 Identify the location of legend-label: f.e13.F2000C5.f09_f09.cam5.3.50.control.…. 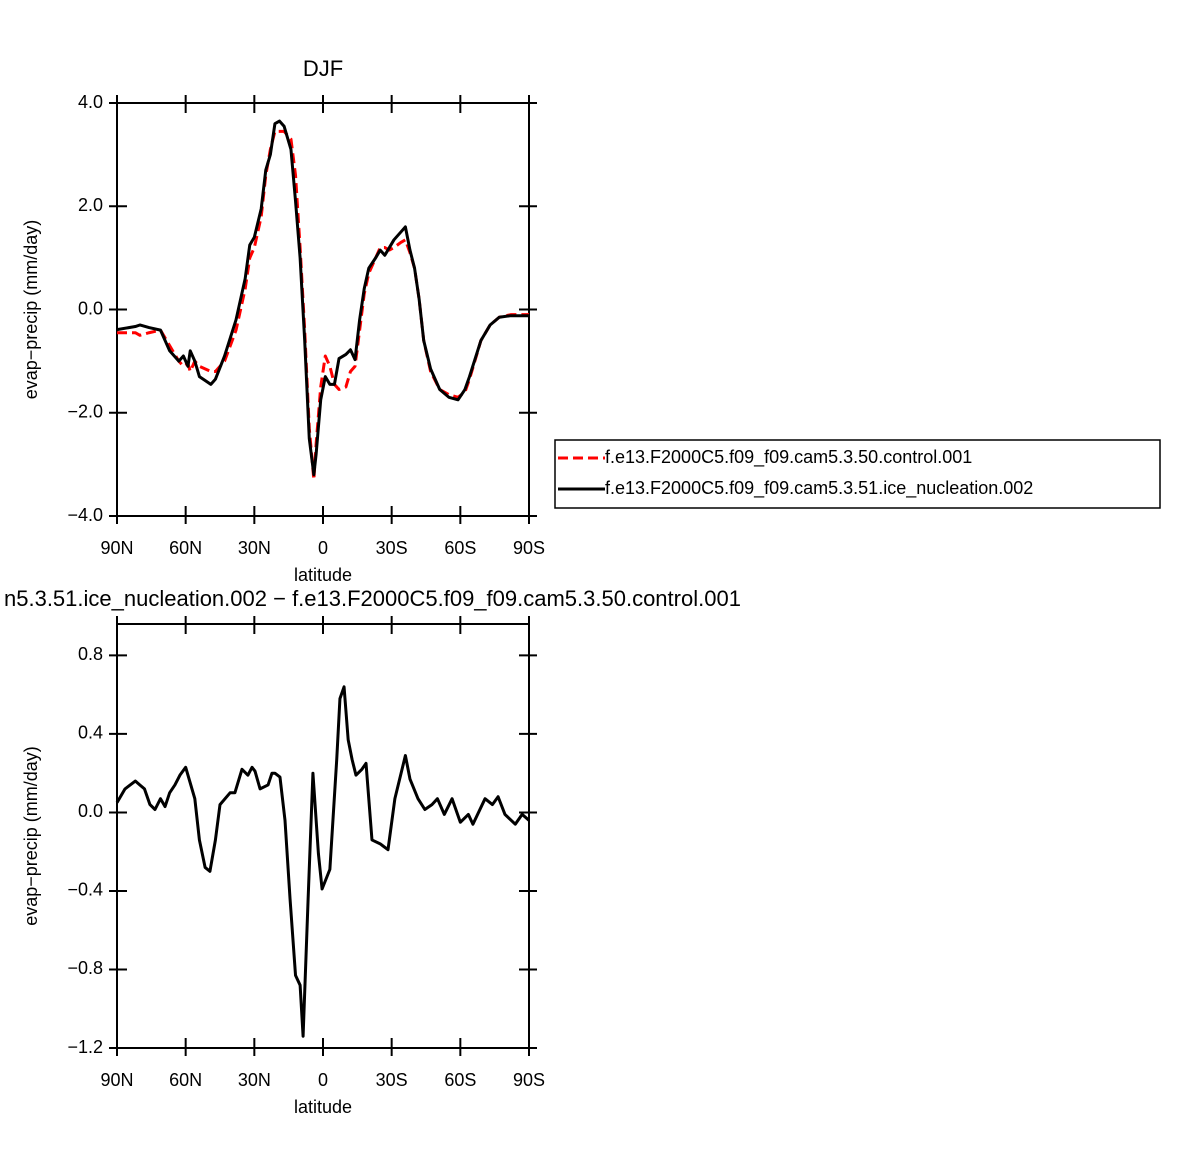
(788, 457).